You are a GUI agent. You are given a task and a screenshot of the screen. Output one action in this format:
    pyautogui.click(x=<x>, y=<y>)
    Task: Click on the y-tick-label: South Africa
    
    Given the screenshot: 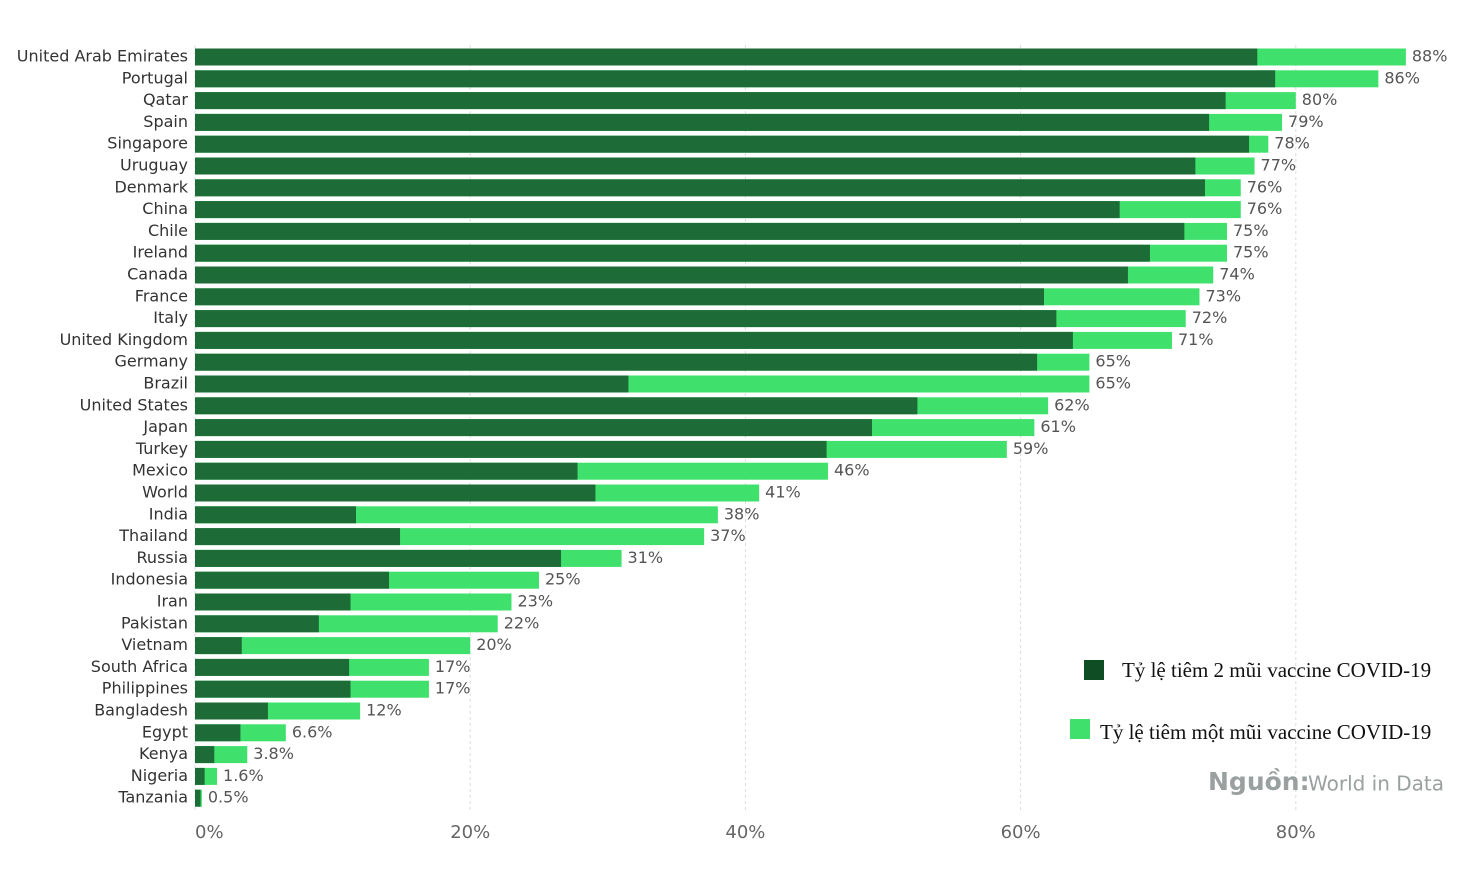 What is the action you would take?
    pyautogui.click(x=139, y=666)
    